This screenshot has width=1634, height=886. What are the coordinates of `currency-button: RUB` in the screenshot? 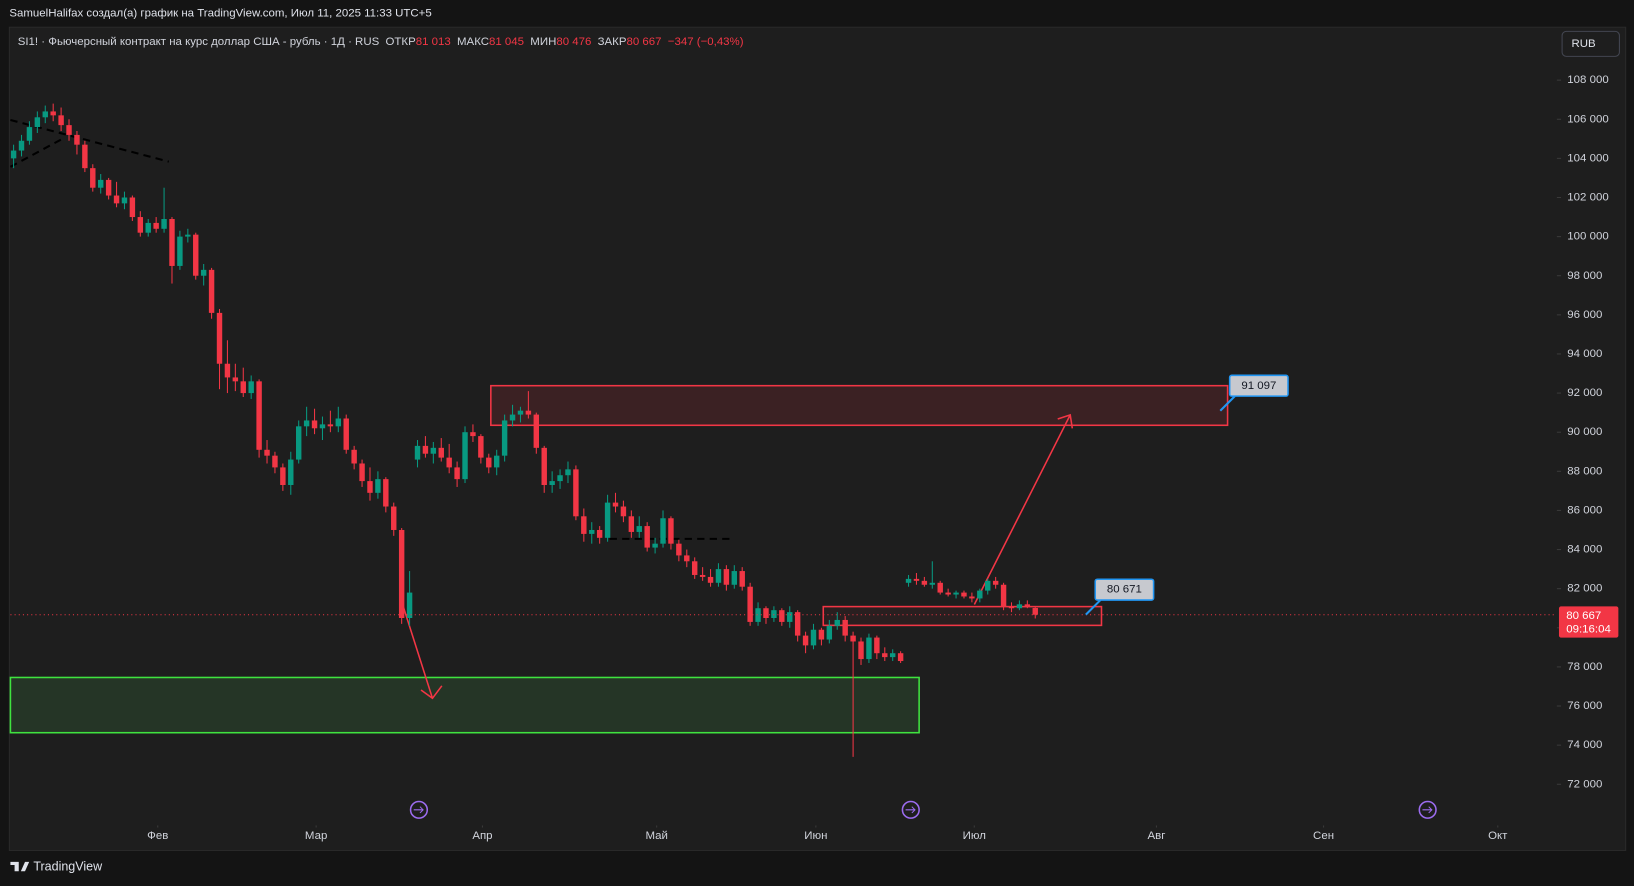 It's located at (1590, 43).